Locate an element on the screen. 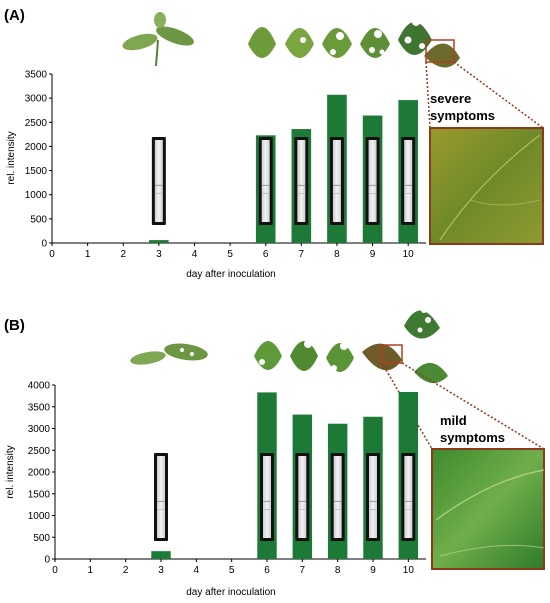  y-axis-label-a: rel. intensity is located at coordinates (11, 157).